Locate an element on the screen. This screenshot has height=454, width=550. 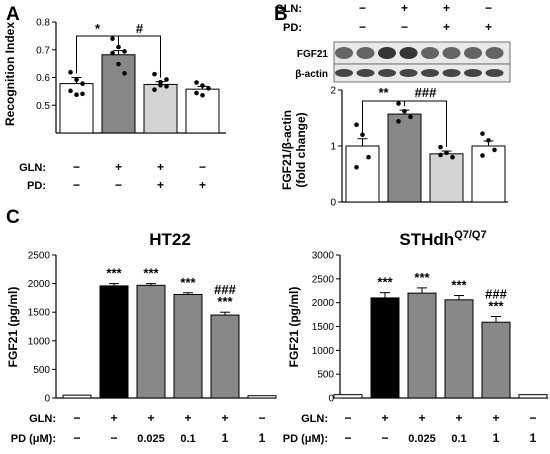
condition-label: PD (μM): is located at coordinates (305, 439).